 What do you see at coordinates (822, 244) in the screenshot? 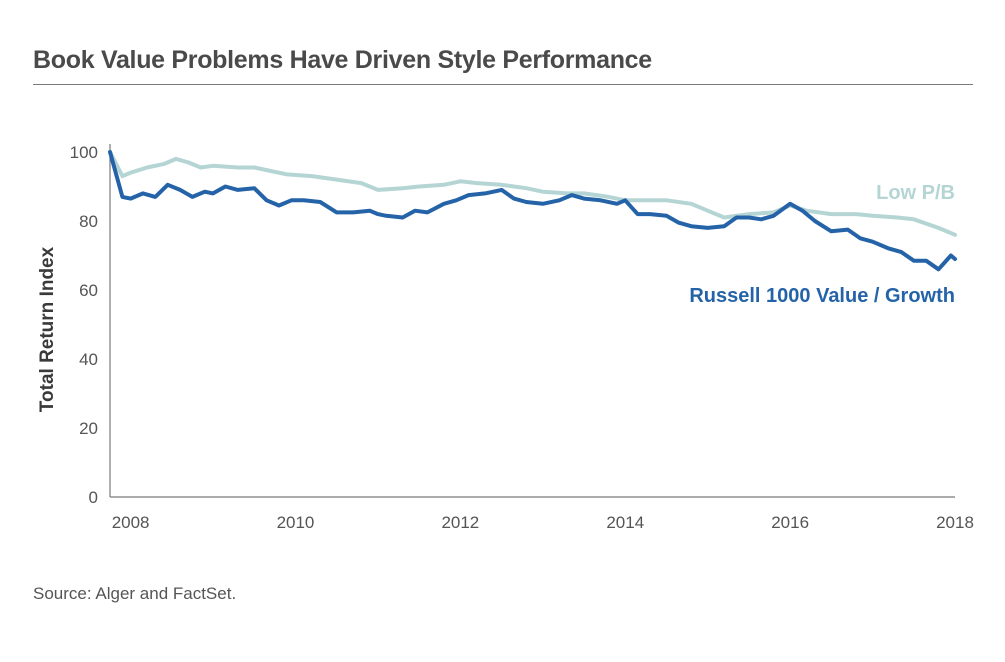
I see `series-labels: Low P/B Russell 1000 Value / Growth` at bounding box center [822, 244].